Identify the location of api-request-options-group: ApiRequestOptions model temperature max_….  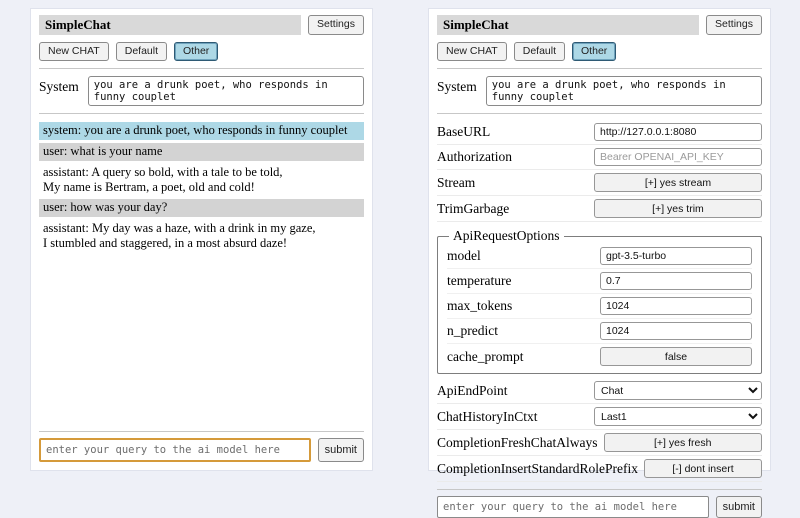
(599, 301).